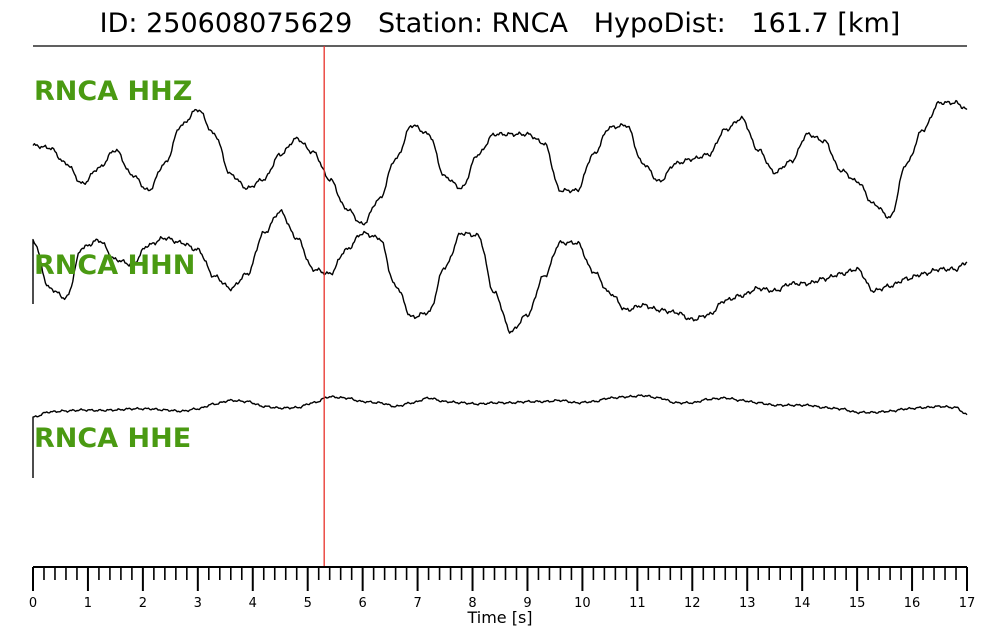  Describe the element at coordinates (472, 603) in the screenshot. I see `x-tick-label: 8` at that location.